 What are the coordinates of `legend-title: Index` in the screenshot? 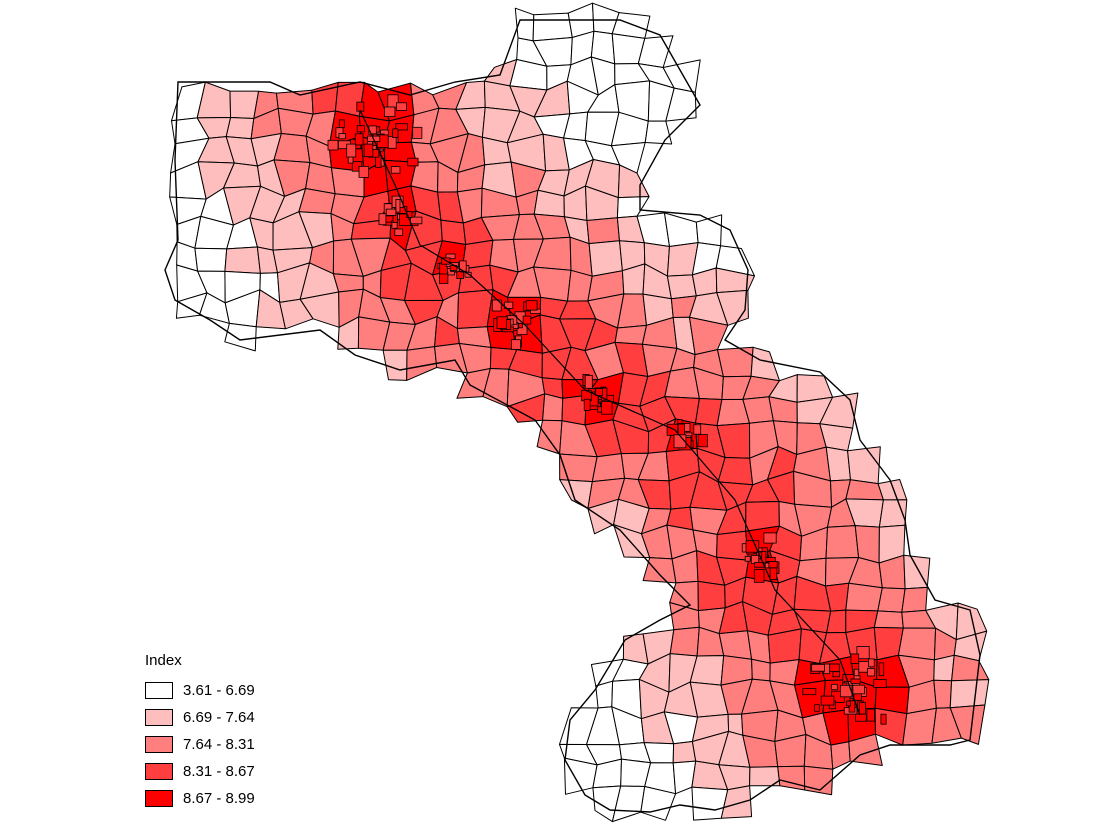 It's located at (163, 660).